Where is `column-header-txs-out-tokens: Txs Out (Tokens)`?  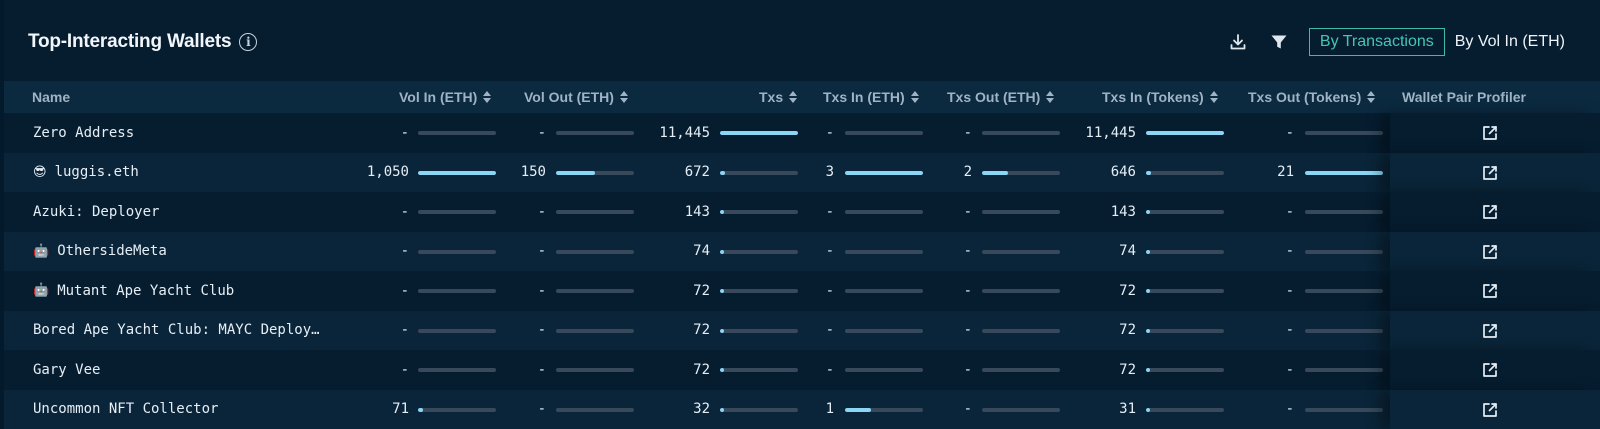 column-header-txs-out-tokens: Txs Out (Tokens) is located at coordinates (1311, 97).